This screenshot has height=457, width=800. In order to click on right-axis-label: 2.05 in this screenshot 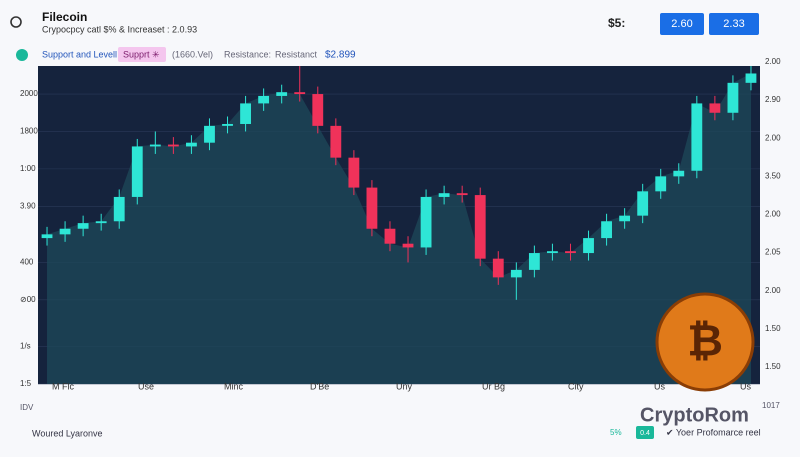, I will do `click(773, 252)`.